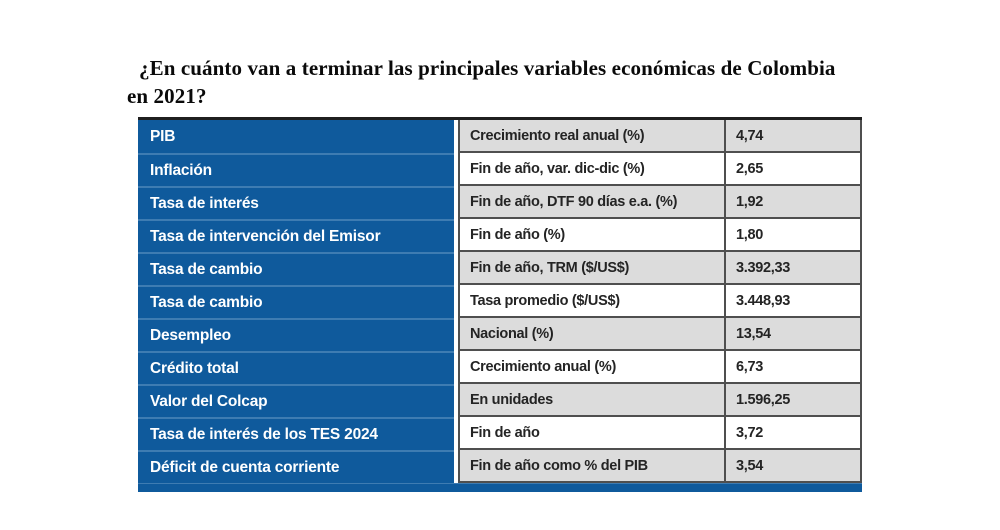 The height and width of the screenshot is (530, 1000). I want to click on variable-cell: Tasa de intervención del Emisor, so click(296, 235).